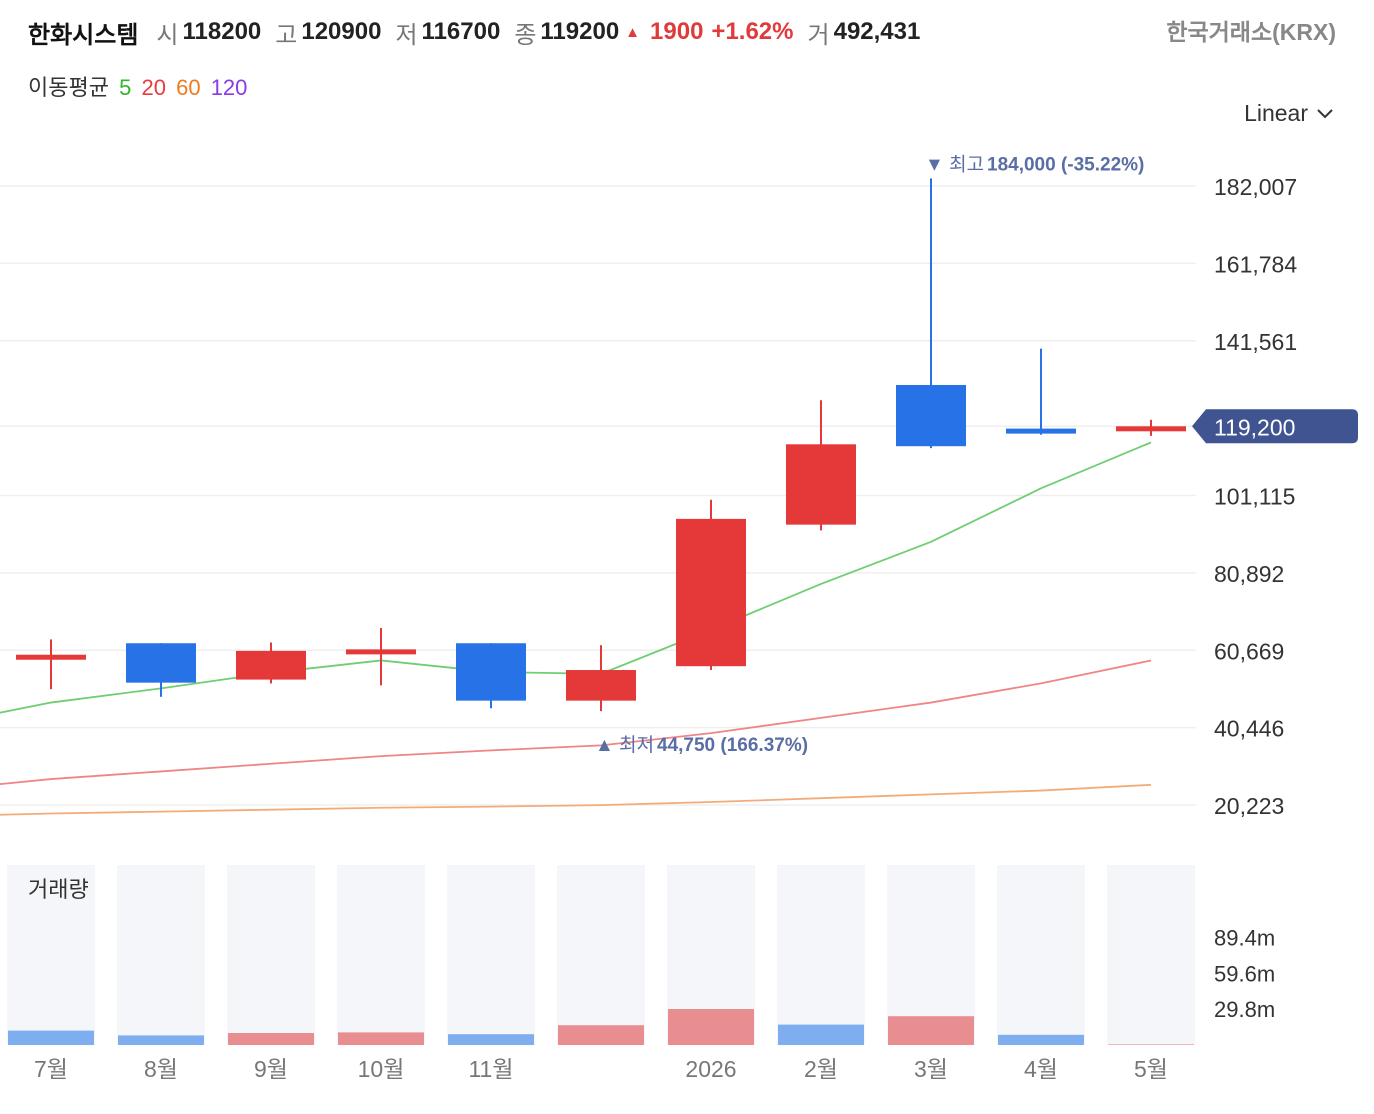  What do you see at coordinates (677, 31) in the screenshot?
I see `change-value: 1900` at bounding box center [677, 31].